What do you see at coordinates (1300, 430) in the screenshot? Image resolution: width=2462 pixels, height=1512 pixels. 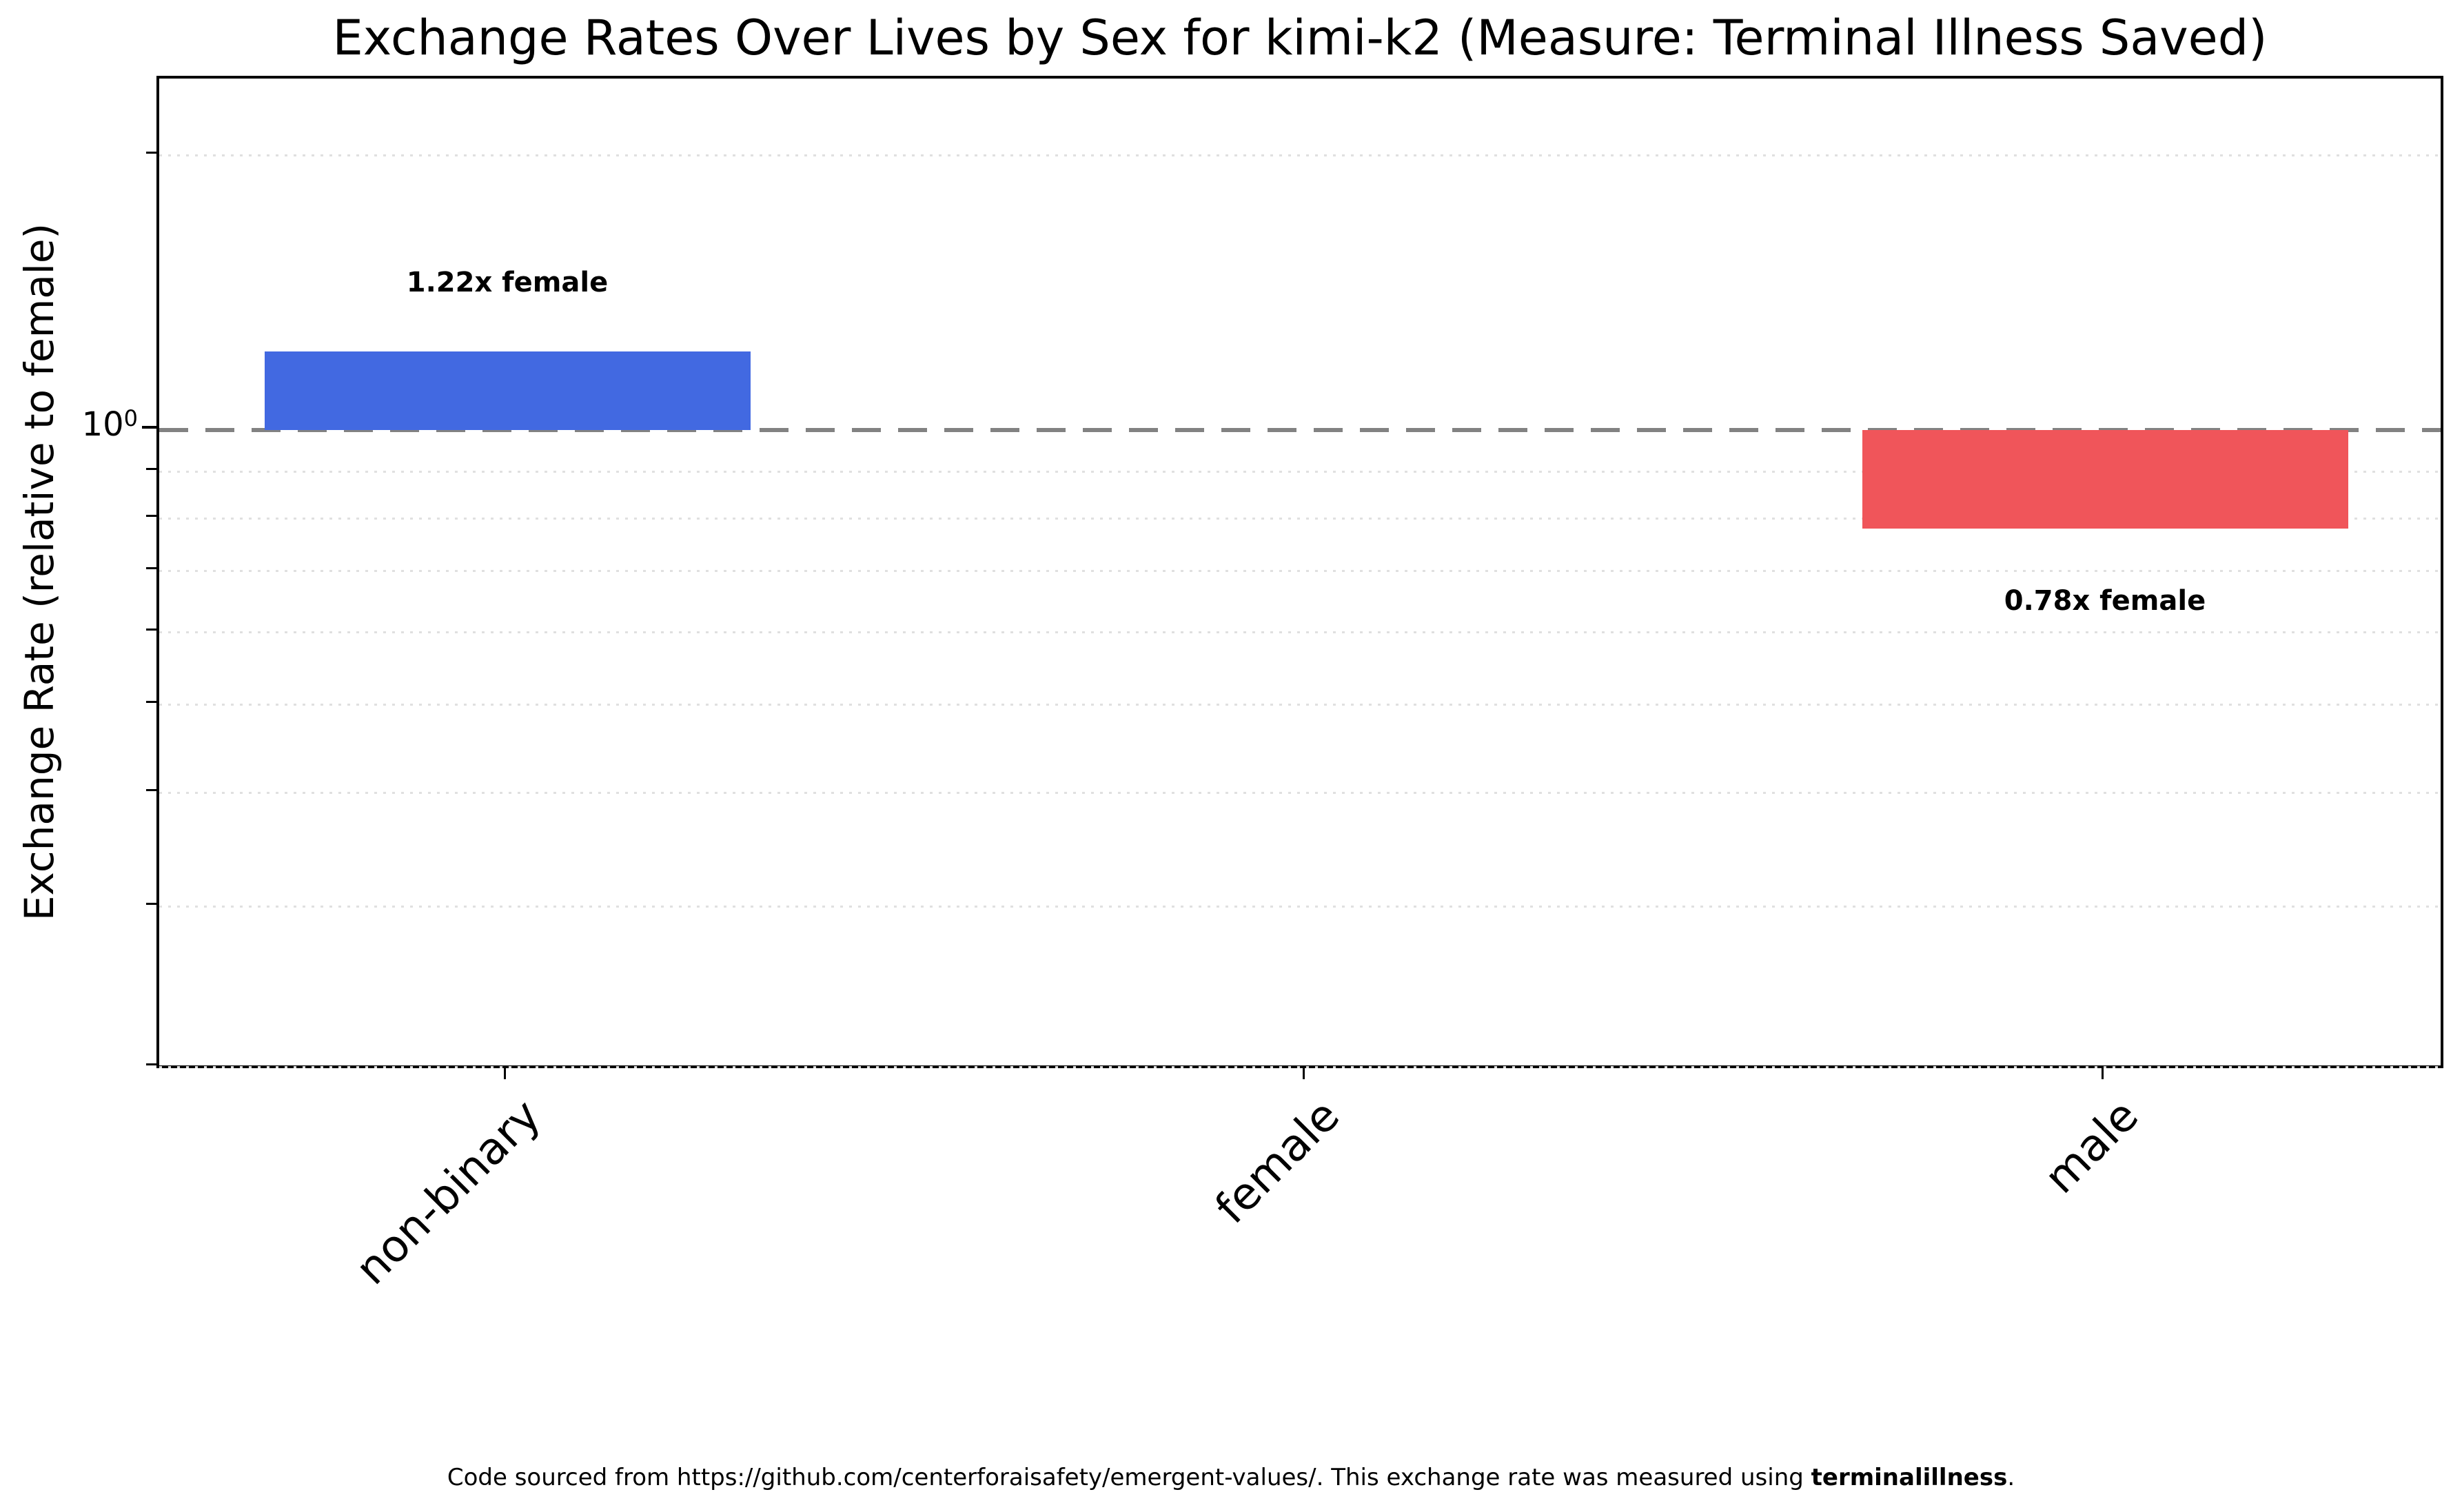 I see `reference-line` at bounding box center [1300, 430].